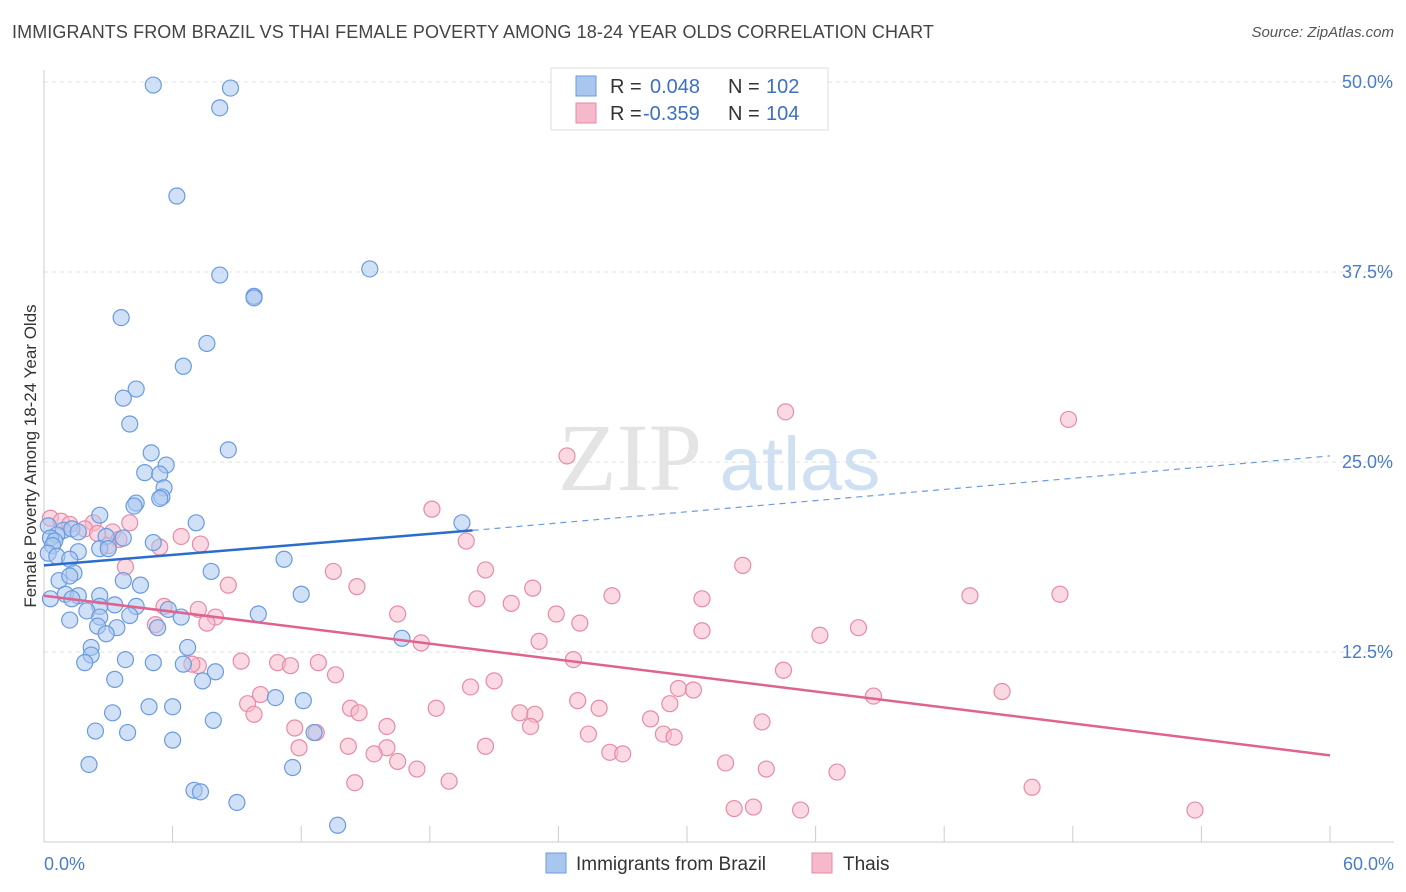 The width and height of the screenshot is (1406, 892). Describe the element at coordinates (626, 87) in the screenshot. I see `legend-r-label-blue: R =` at that location.